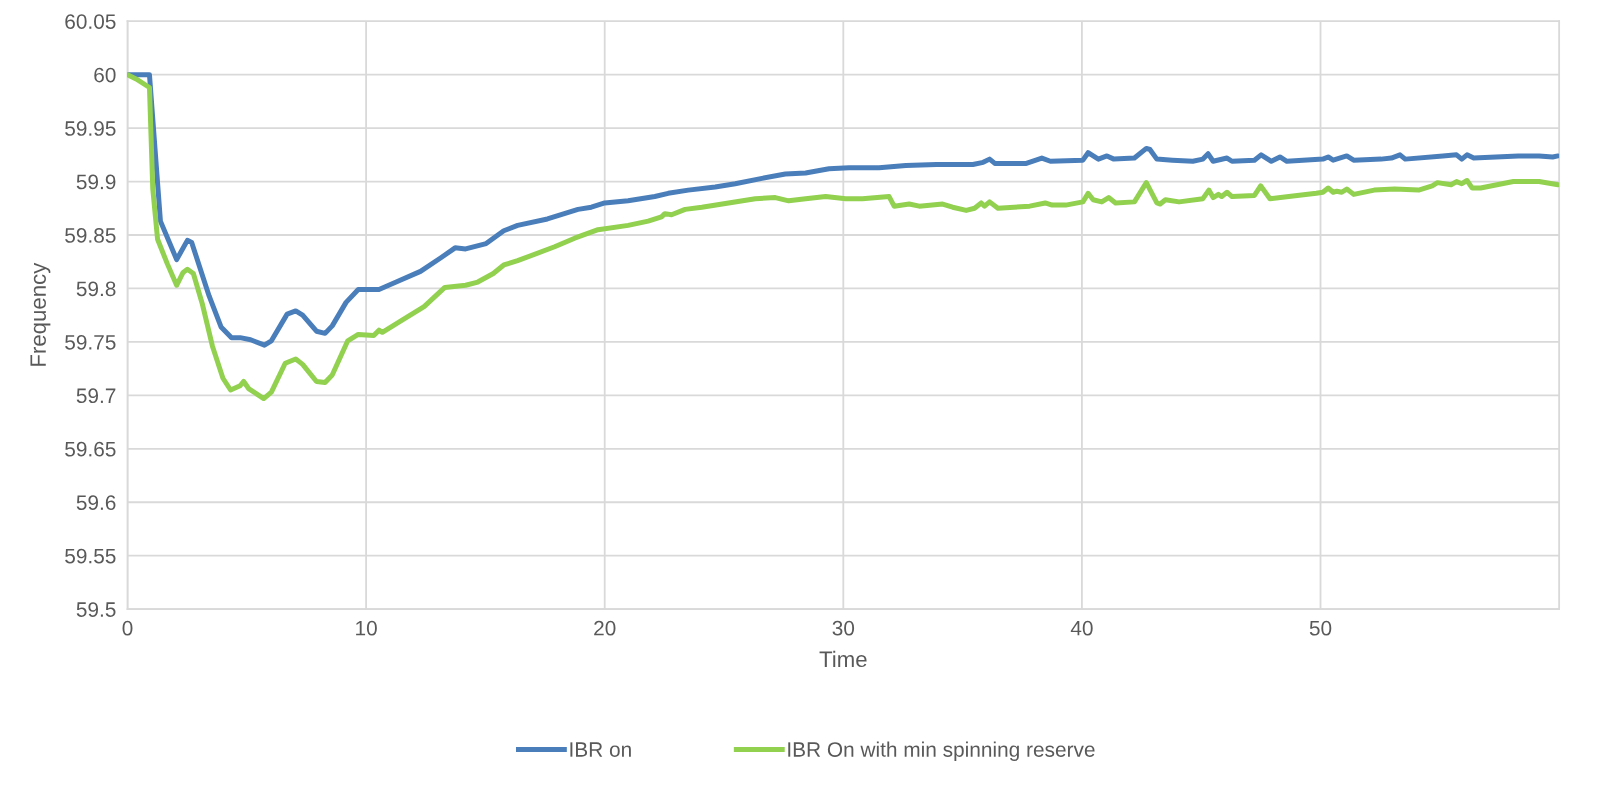  Describe the element at coordinates (90, 342) in the screenshot. I see `y-tick-label: 59.75` at that location.